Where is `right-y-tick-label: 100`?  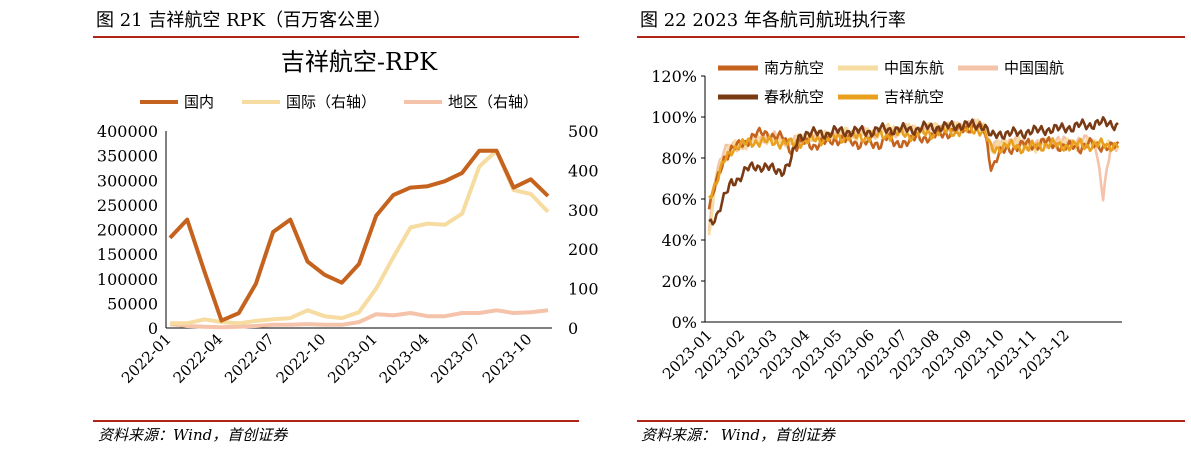
right-y-tick-label: 100 is located at coordinates (583, 289).